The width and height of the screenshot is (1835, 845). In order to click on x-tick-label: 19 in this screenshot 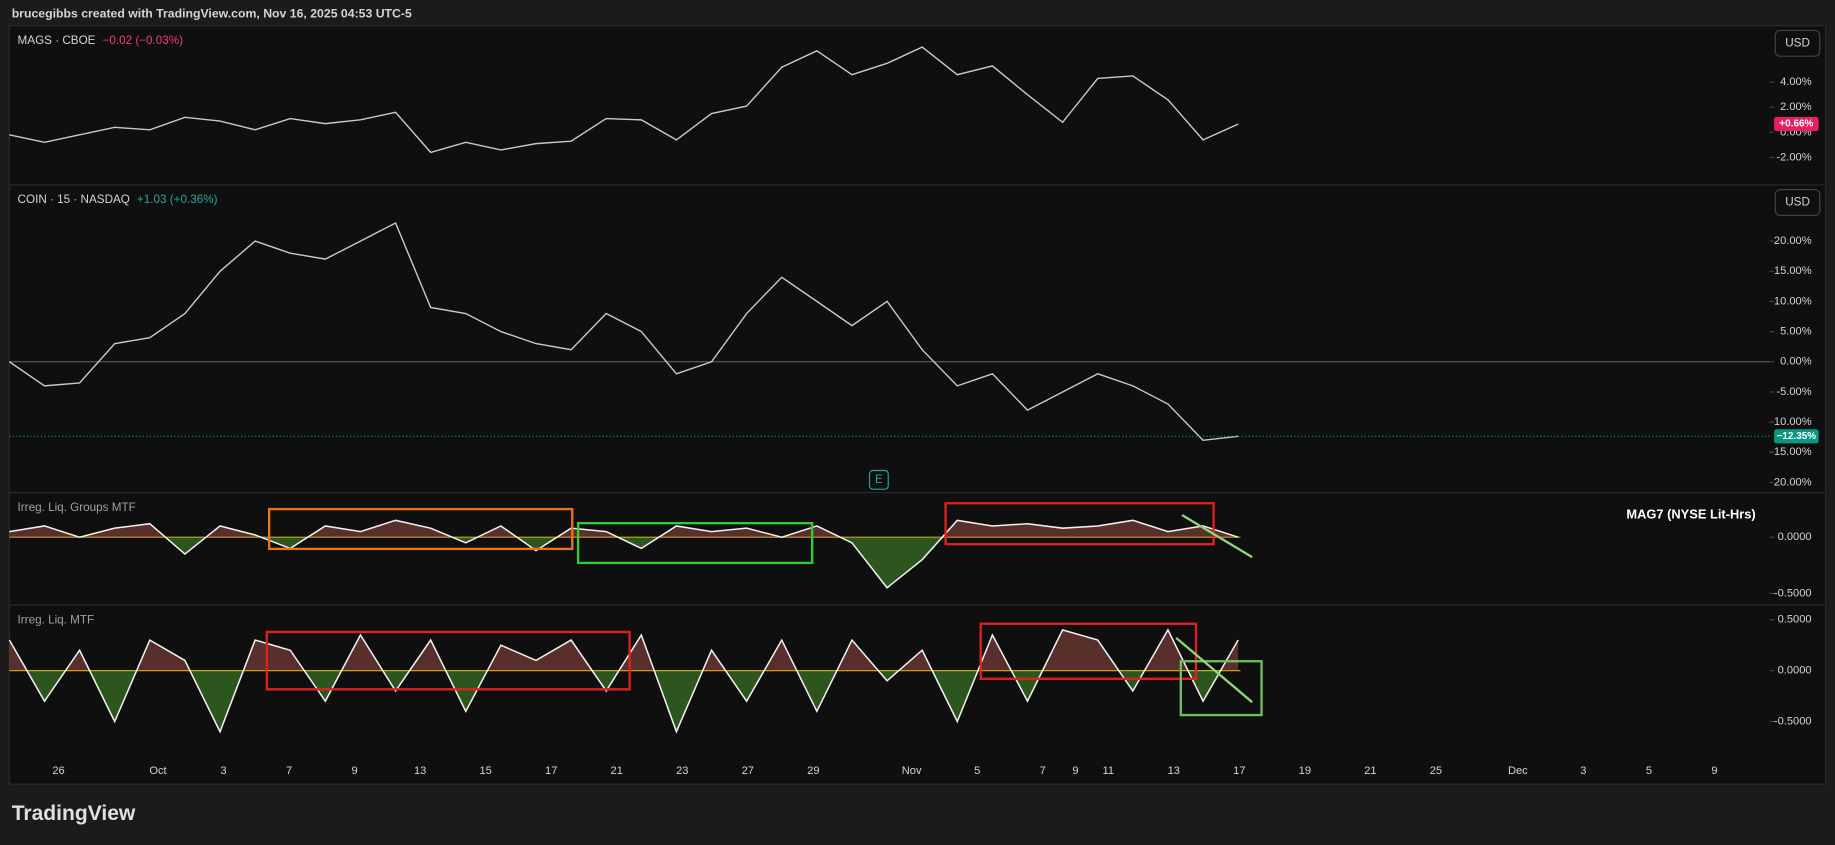, I will do `click(1305, 771)`.